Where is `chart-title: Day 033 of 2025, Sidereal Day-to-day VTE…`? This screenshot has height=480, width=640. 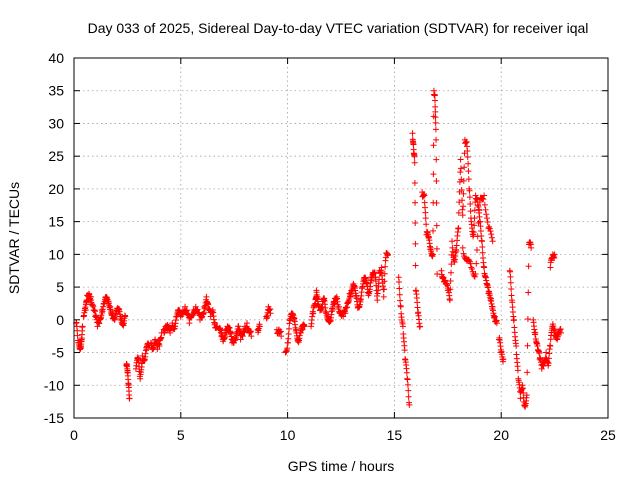 chart-title: Day 033 of 2025, Sidereal Day-to-day VTE… is located at coordinates (338, 28).